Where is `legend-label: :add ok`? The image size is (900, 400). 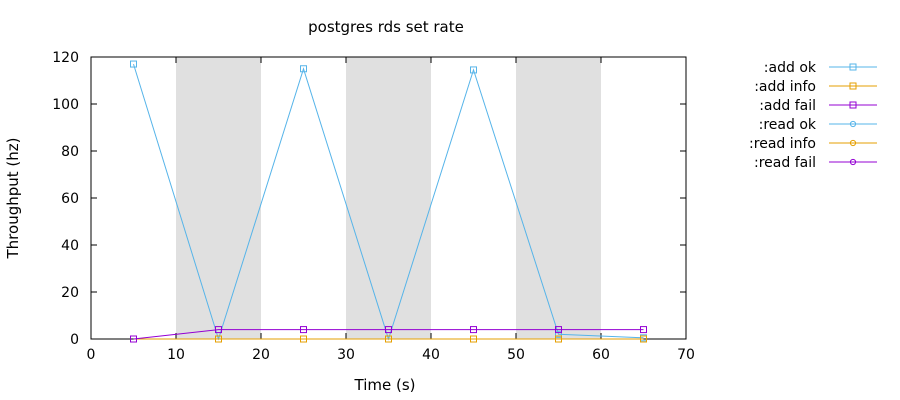 legend-label: :add ok is located at coordinates (790, 68).